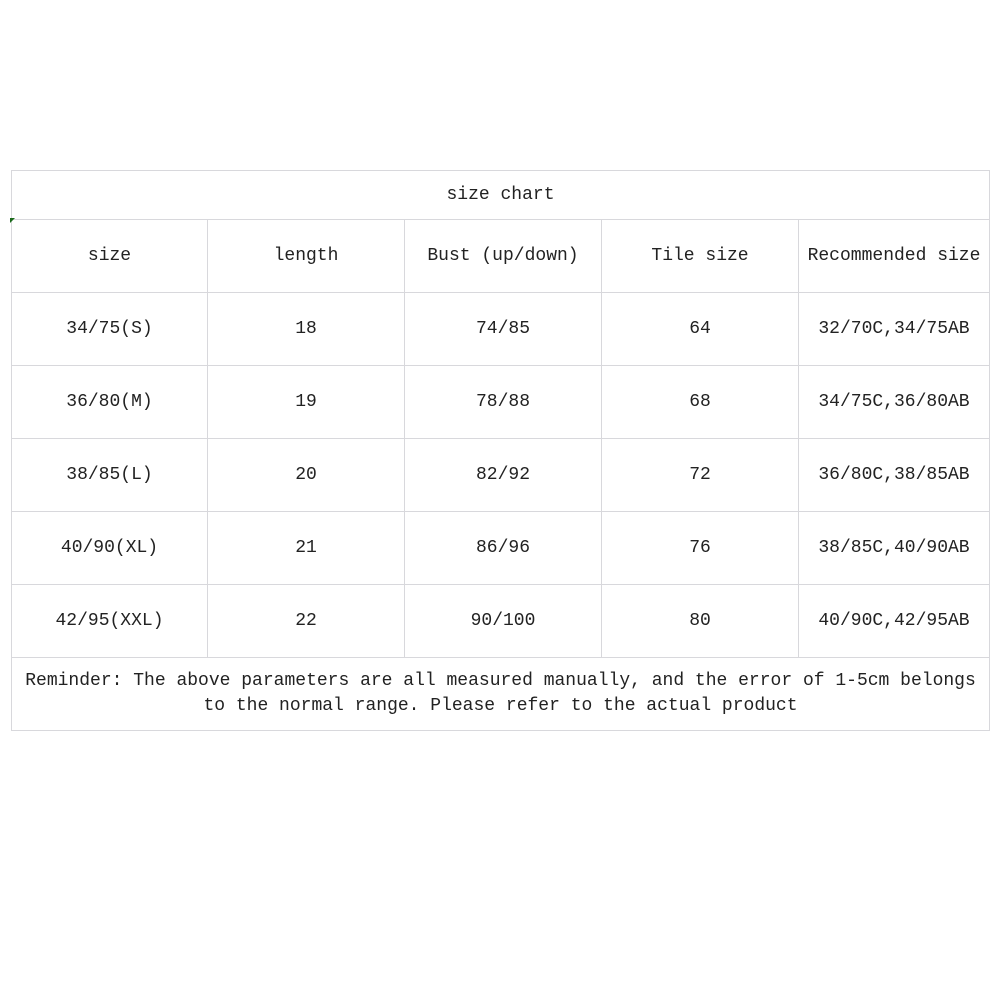 The image size is (1000, 1000). I want to click on table-row: 34/75(S) 18 74/85 64 32/70C,34/75AB, so click(500, 329).